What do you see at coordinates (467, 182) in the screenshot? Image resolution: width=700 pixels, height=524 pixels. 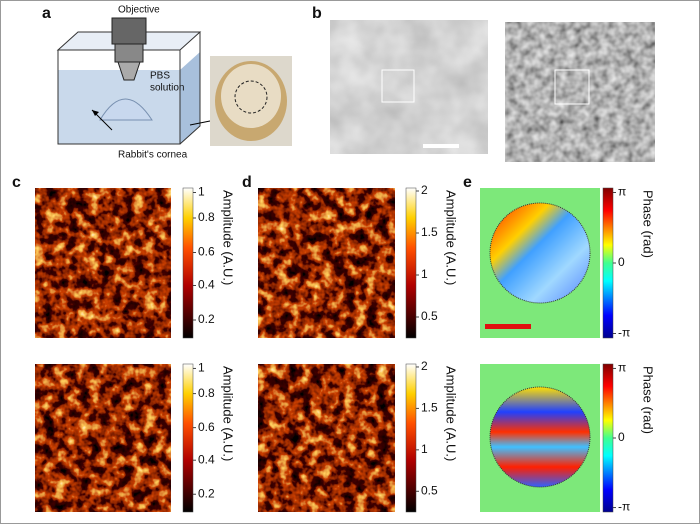 I see `panel-label: e` at bounding box center [467, 182].